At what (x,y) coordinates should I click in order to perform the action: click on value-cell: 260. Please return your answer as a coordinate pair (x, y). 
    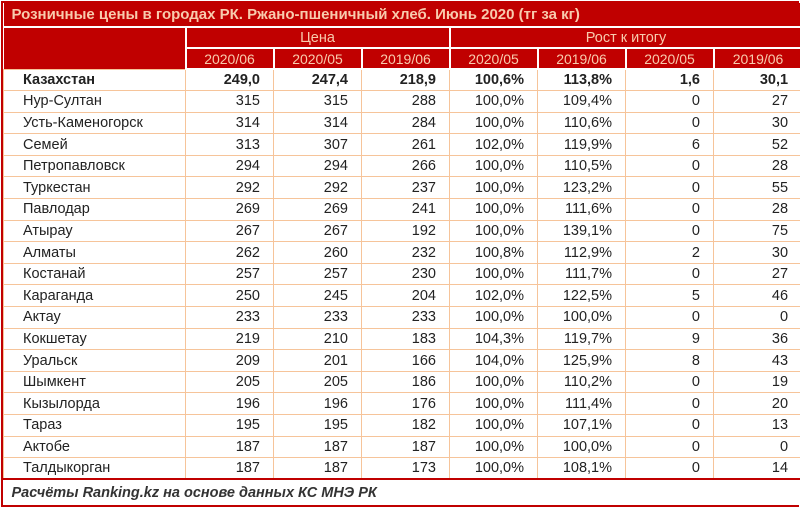
    Looking at the image, I should click on (317, 252).